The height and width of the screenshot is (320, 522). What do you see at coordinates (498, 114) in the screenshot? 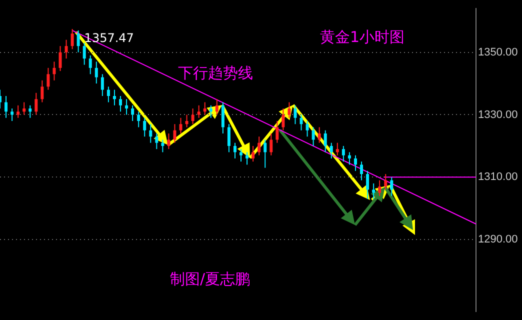
I see `y-tick-label: 1330.00` at bounding box center [498, 114].